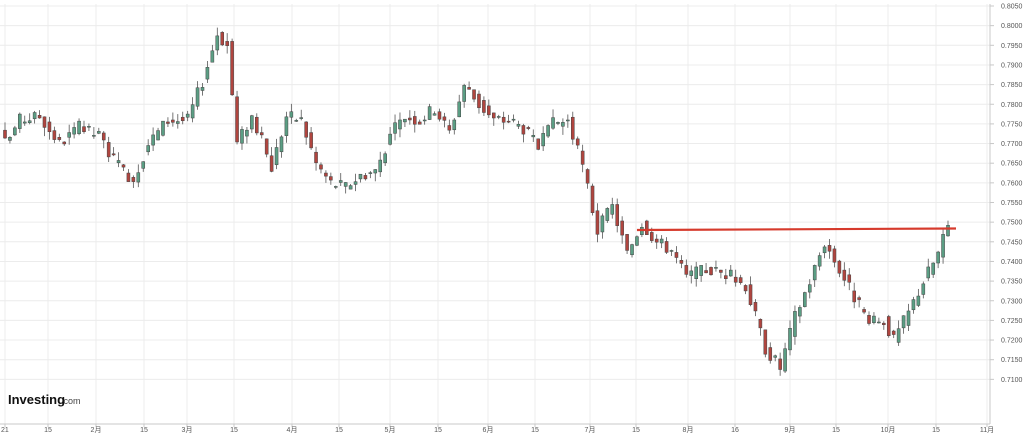  Describe the element at coordinates (1012, 282) in the screenshot. I see `y-tick-label: 0.7350` at that location.